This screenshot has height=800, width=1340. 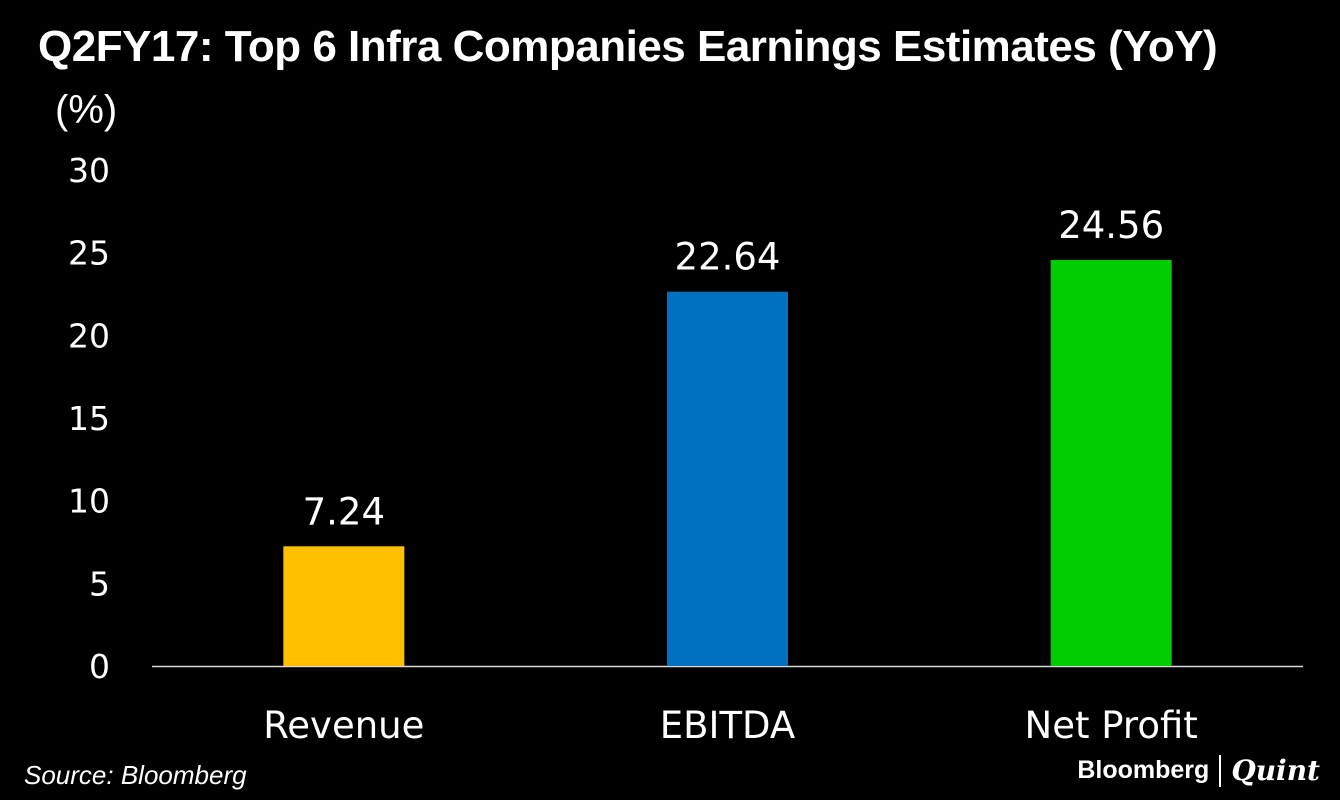 What do you see at coordinates (727, 725) in the screenshot?
I see `x-category-label: EBITDA` at bounding box center [727, 725].